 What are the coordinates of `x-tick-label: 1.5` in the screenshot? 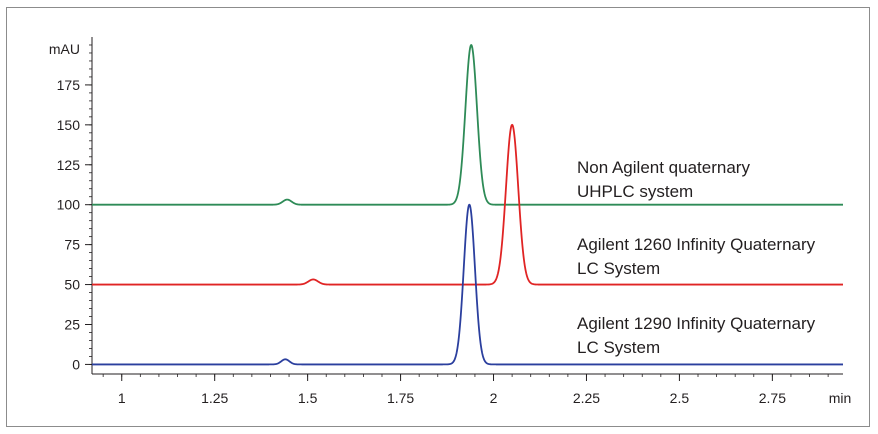 It's located at (308, 398).